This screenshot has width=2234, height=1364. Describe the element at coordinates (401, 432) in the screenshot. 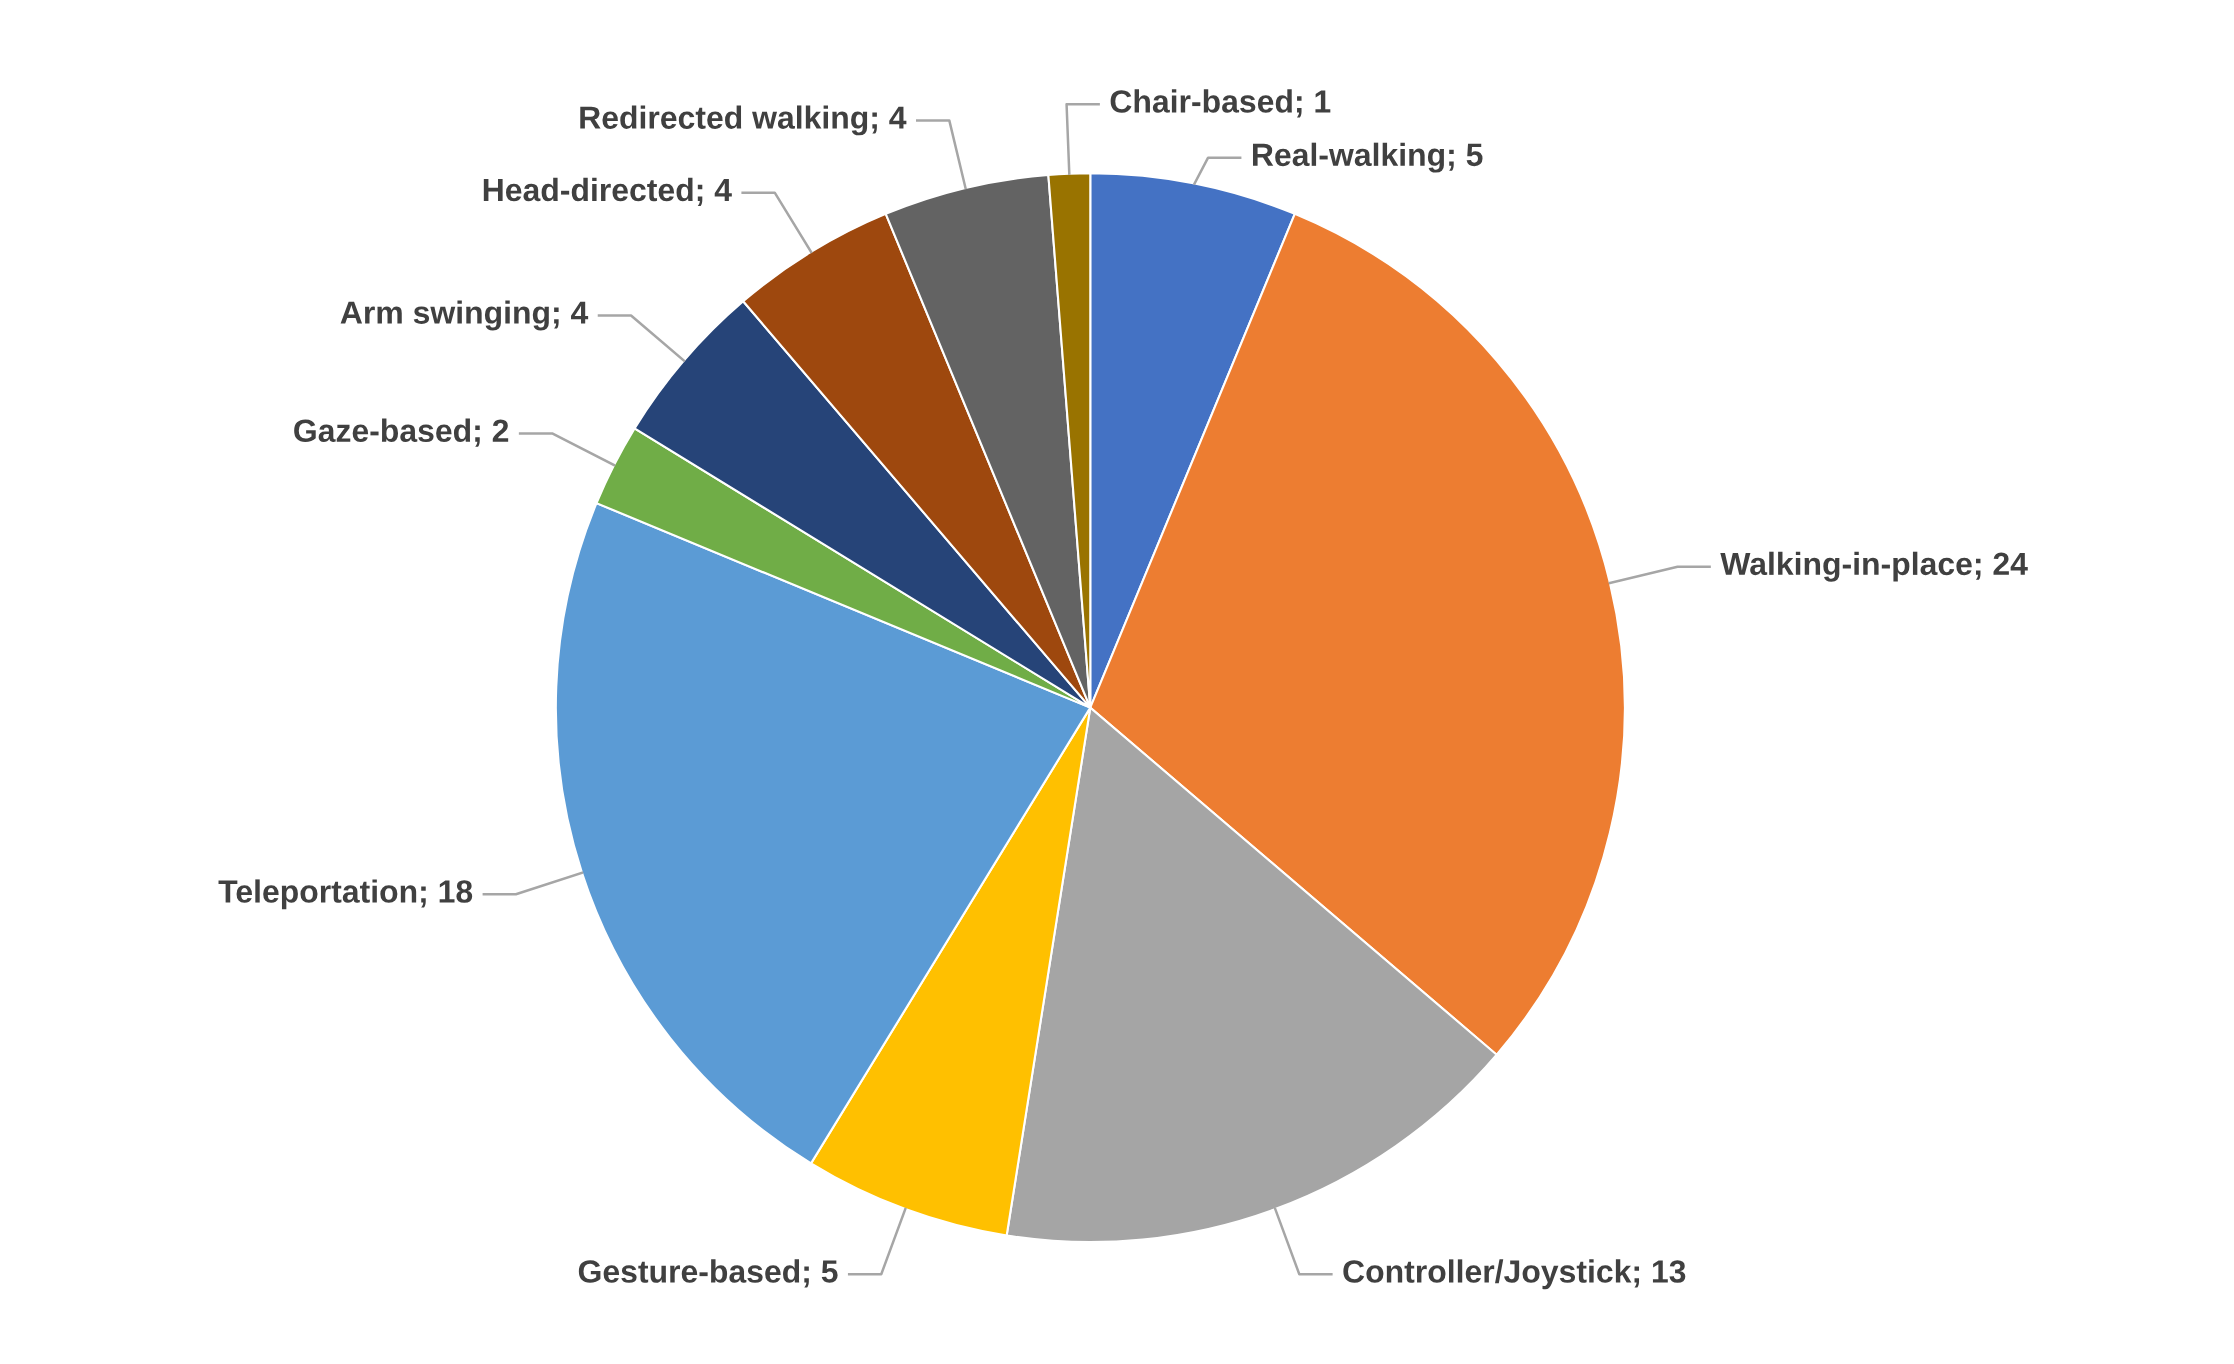

I see `slice-label: Gaze-based; 2` at that location.